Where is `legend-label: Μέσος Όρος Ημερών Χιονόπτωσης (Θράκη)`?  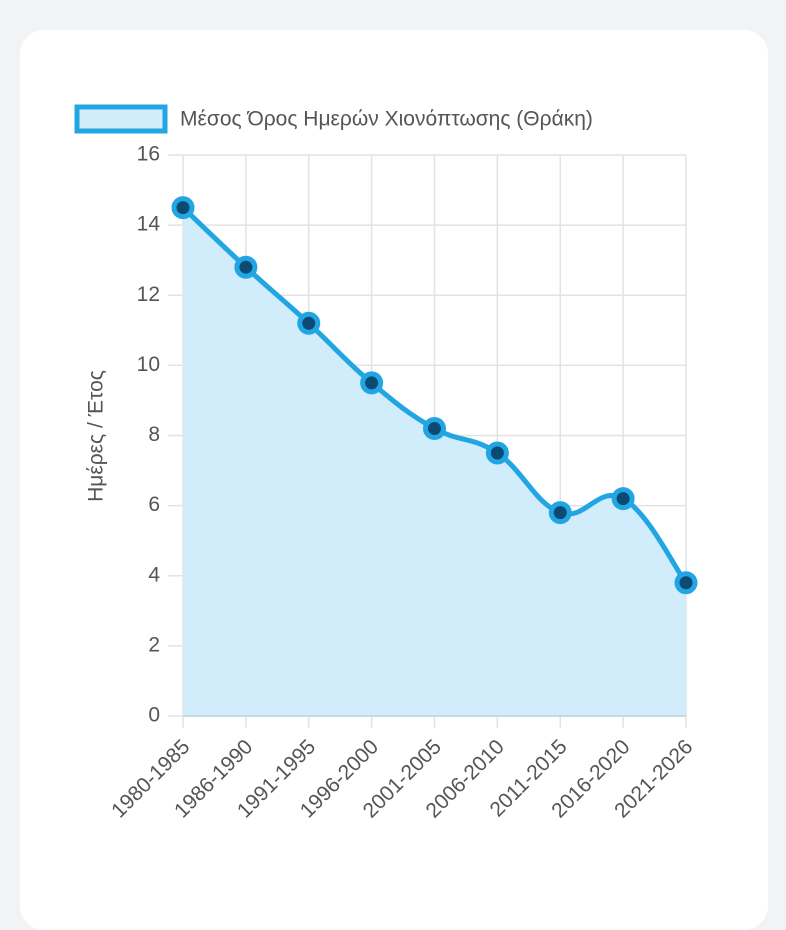 legend-label: Μέσος Όρος Ημερών Χιονόπτωσης (Θράκη) is located at coordinates (386, 119).